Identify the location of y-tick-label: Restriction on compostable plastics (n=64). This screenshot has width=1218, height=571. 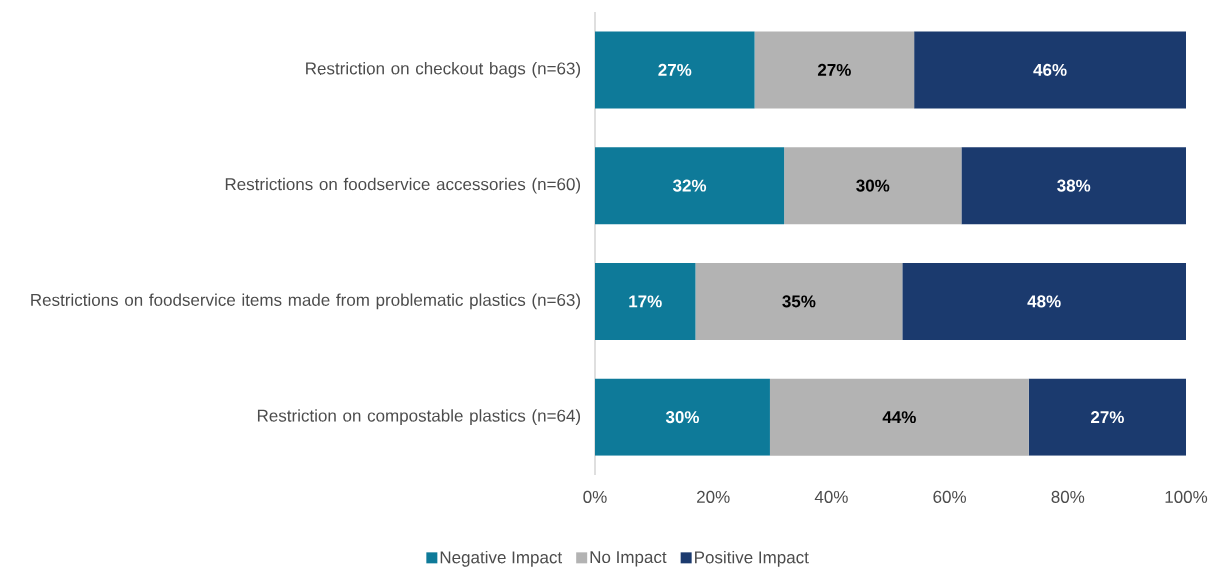
(419, 417).